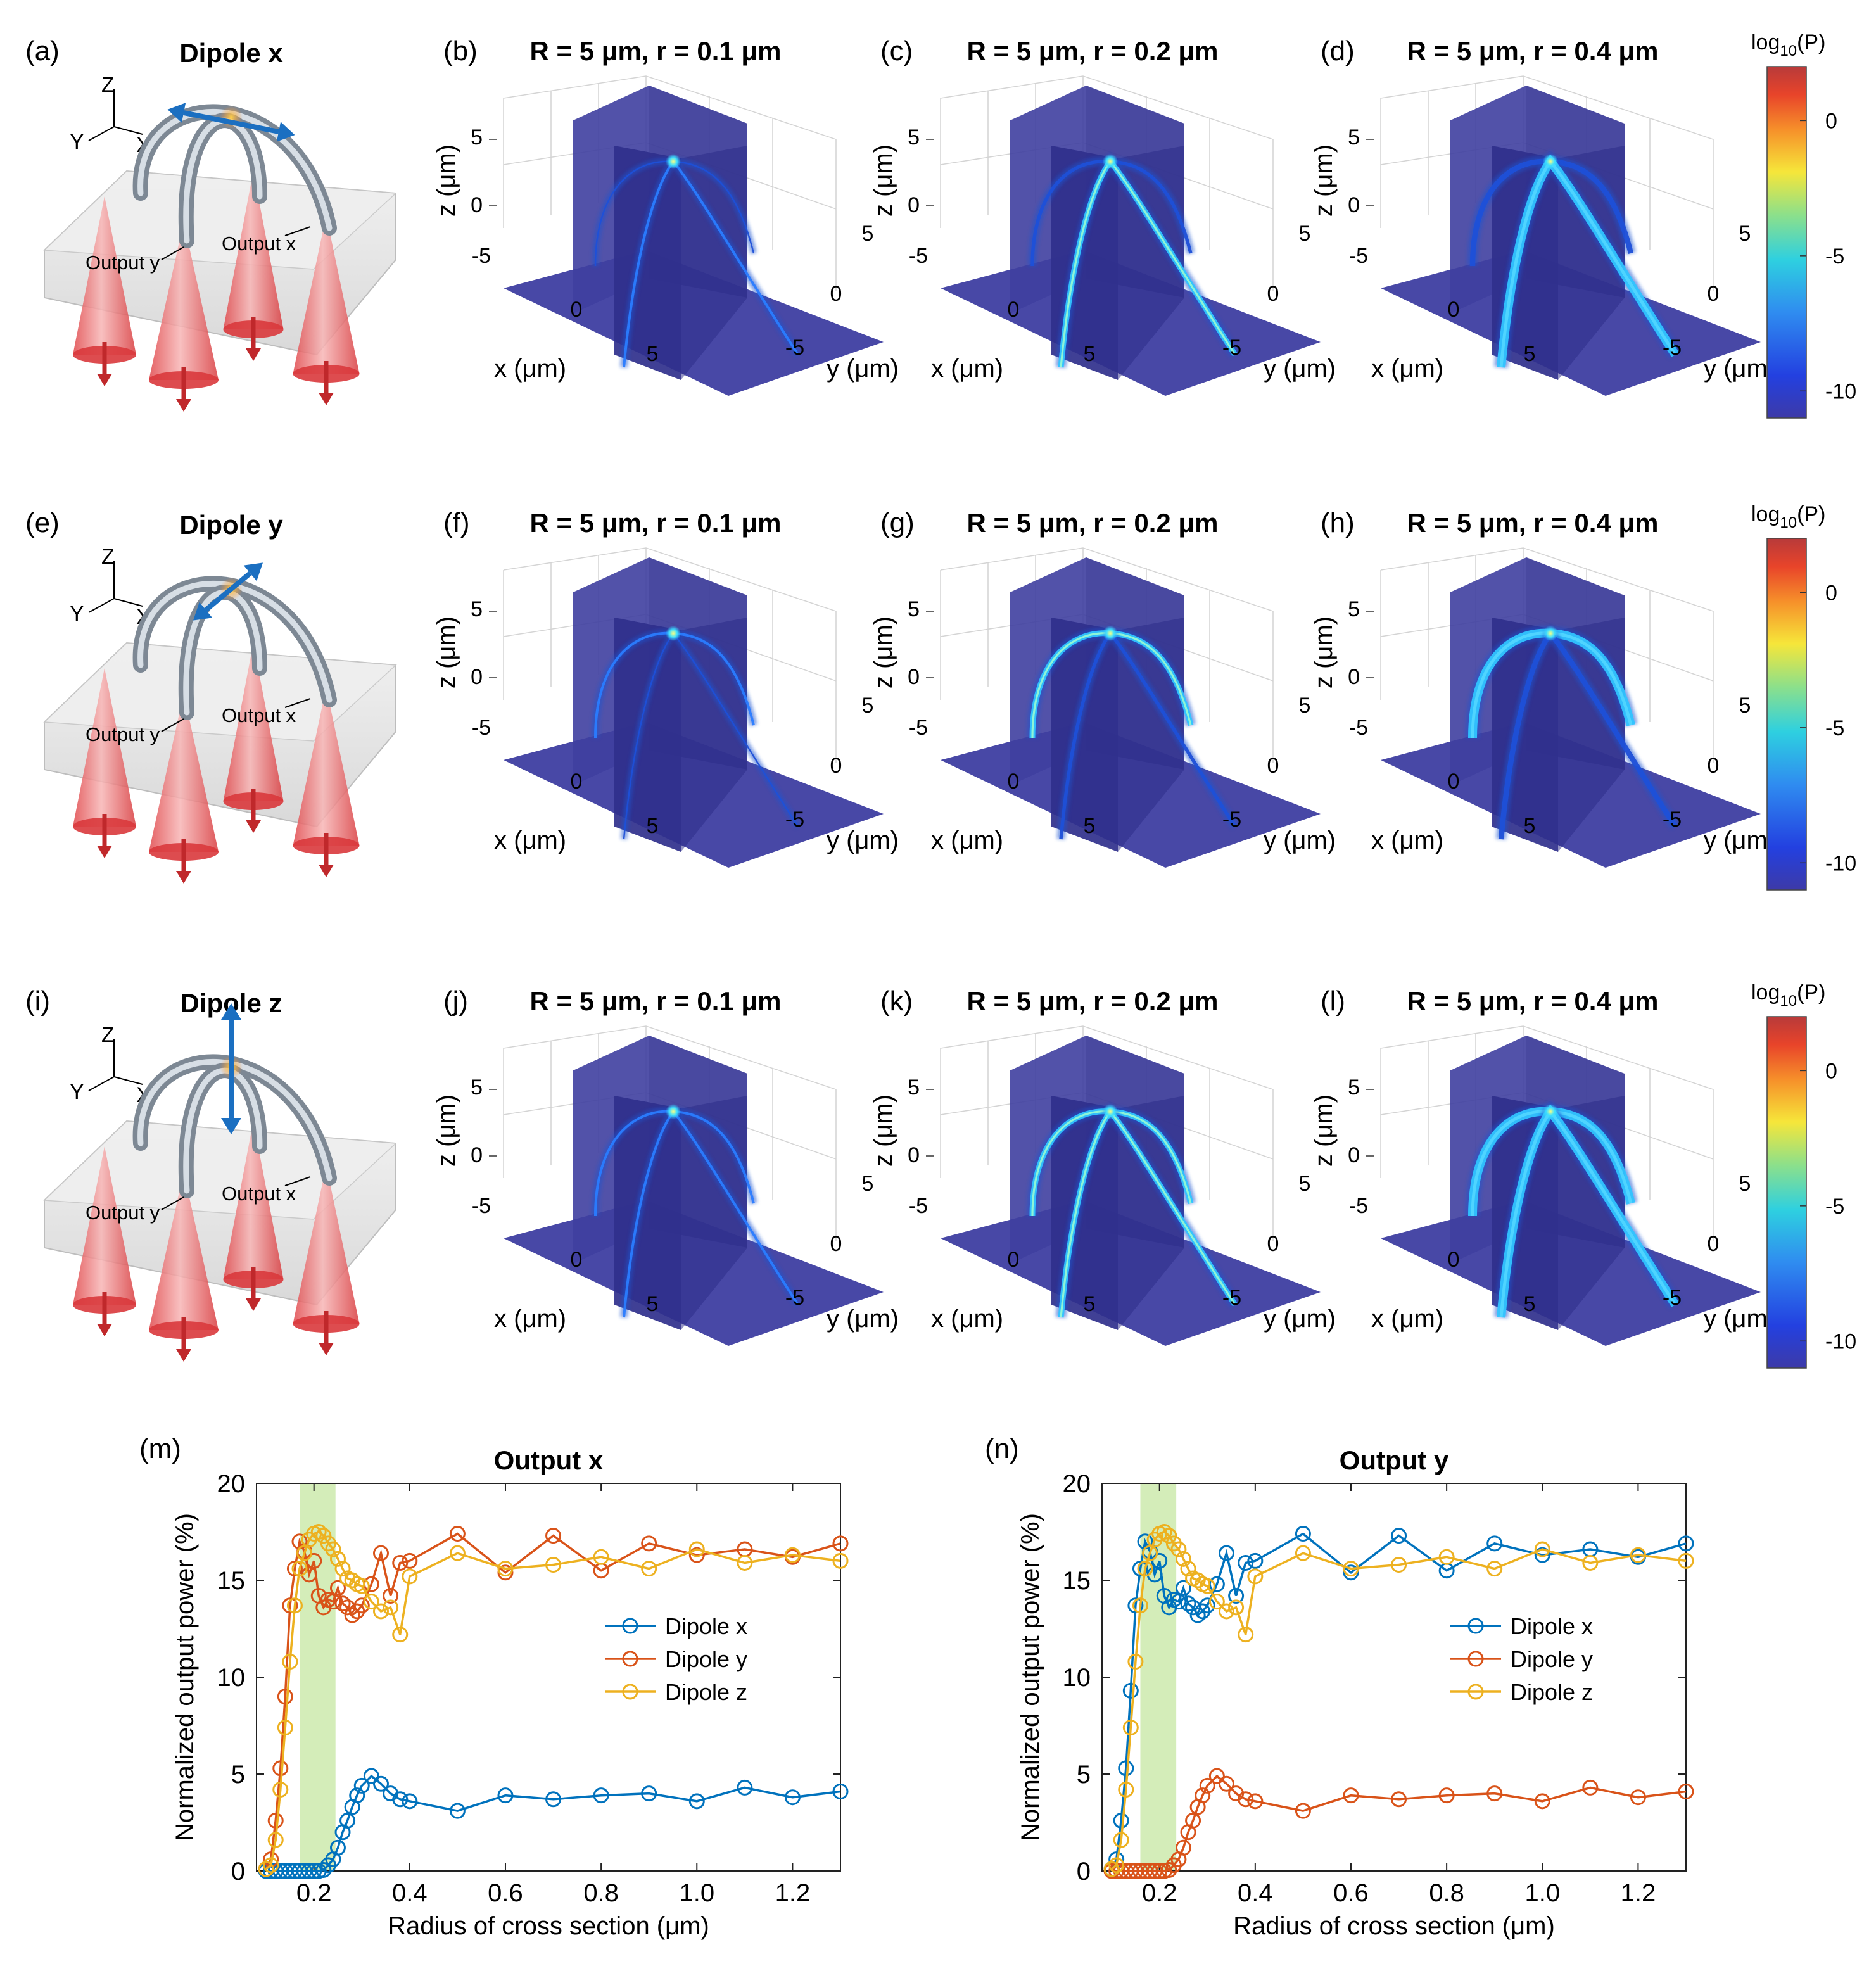 The height and width of the screenshot is (1966, 1876). Describe the element at coordinates (1324, 180) in the screenshot. I see `z-axis-label: z (μm)` at that location.